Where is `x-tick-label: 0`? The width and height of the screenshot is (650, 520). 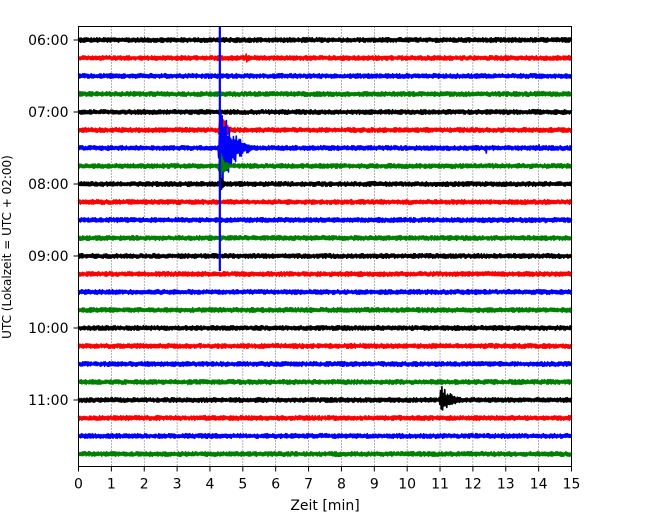 x-tick-label: 0 is located at coordinates (78, 485).